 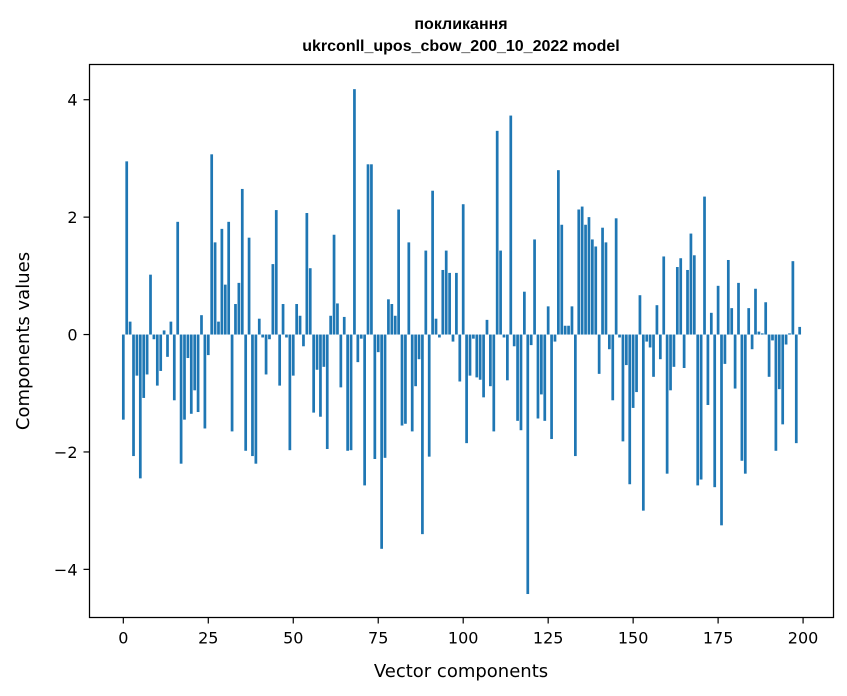 I want to click on chart-title-line-1: покликання, so click(x=460, y=24).